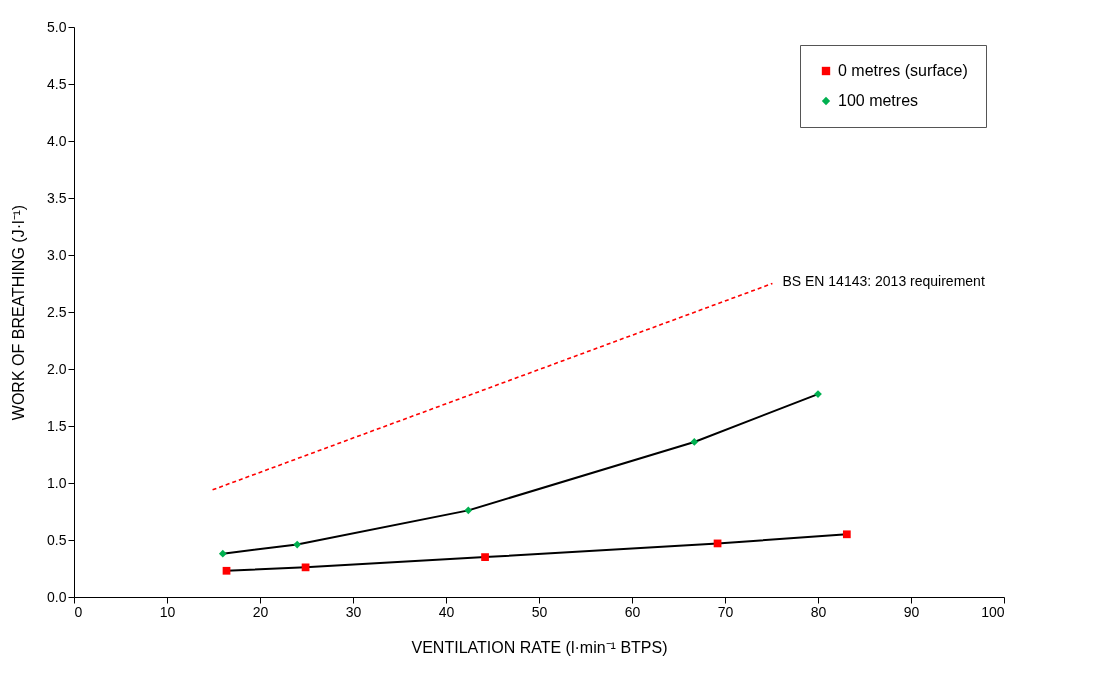  I want to click on y-tick-label: 3.0, so click(57, 254).